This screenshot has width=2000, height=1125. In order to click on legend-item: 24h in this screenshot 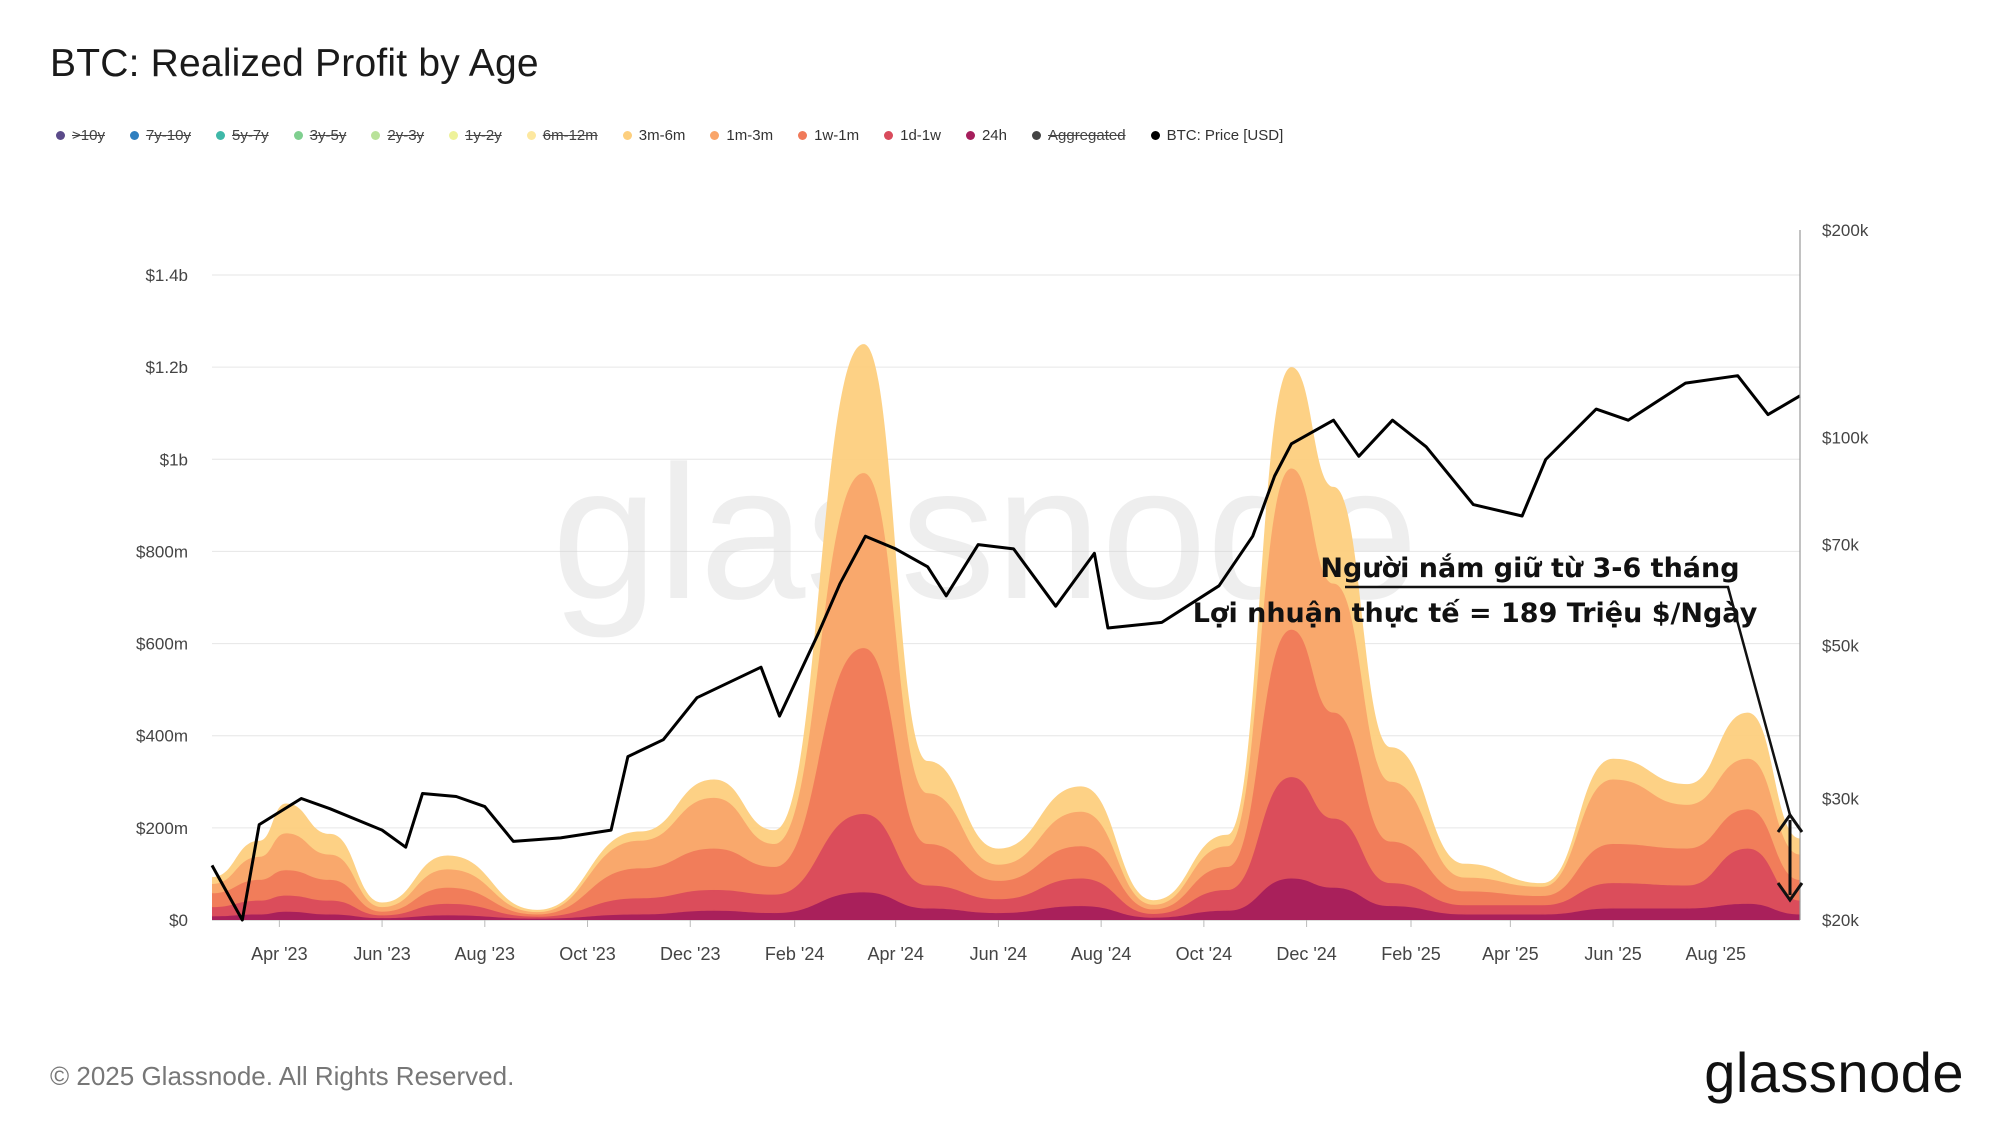, I will do `click(986, 135)`.